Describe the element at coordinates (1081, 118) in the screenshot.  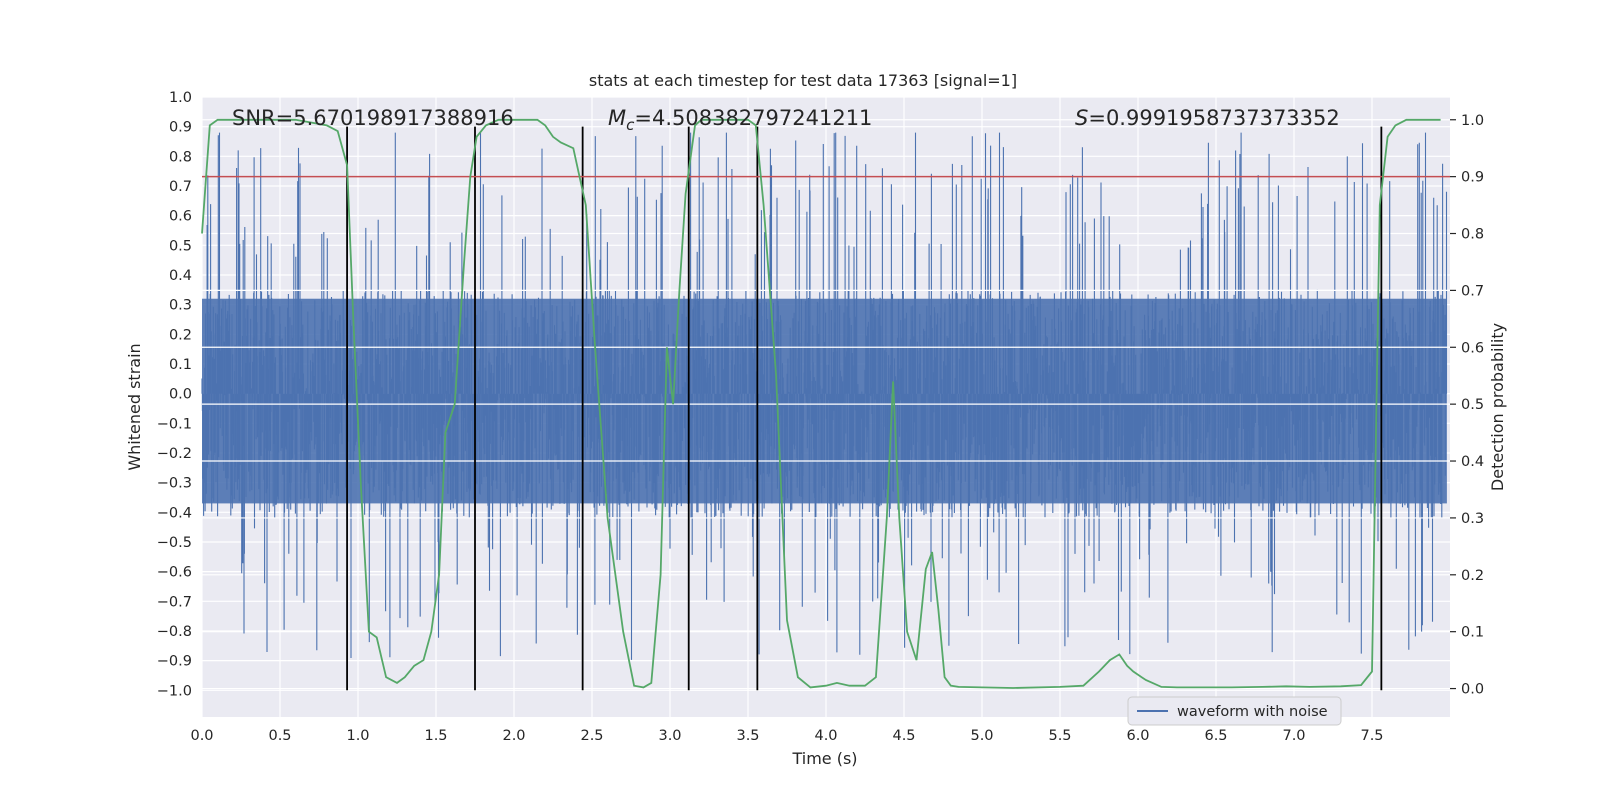
I see `s-symbol: S` at that location.